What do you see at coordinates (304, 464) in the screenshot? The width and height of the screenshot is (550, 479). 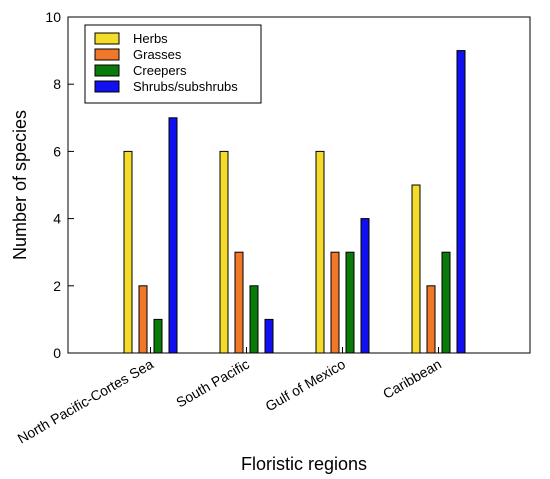 I see `x-axis-title: Floristic regions` at bounding box center [304, 464].